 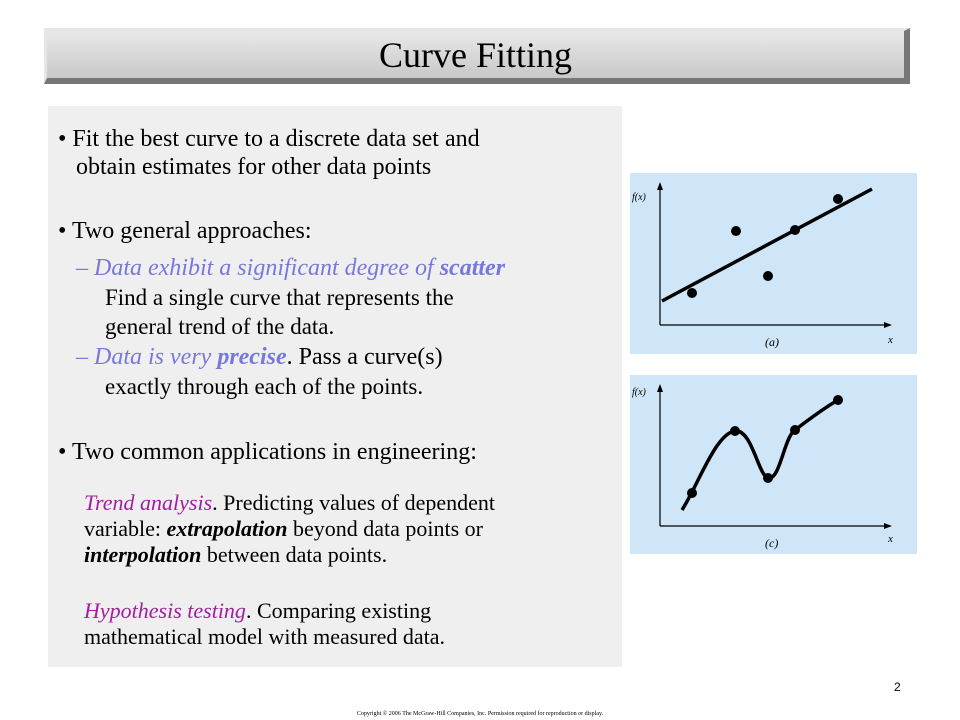 I want to click on figure-a-xlabel: x, so click(x=890, y=340).